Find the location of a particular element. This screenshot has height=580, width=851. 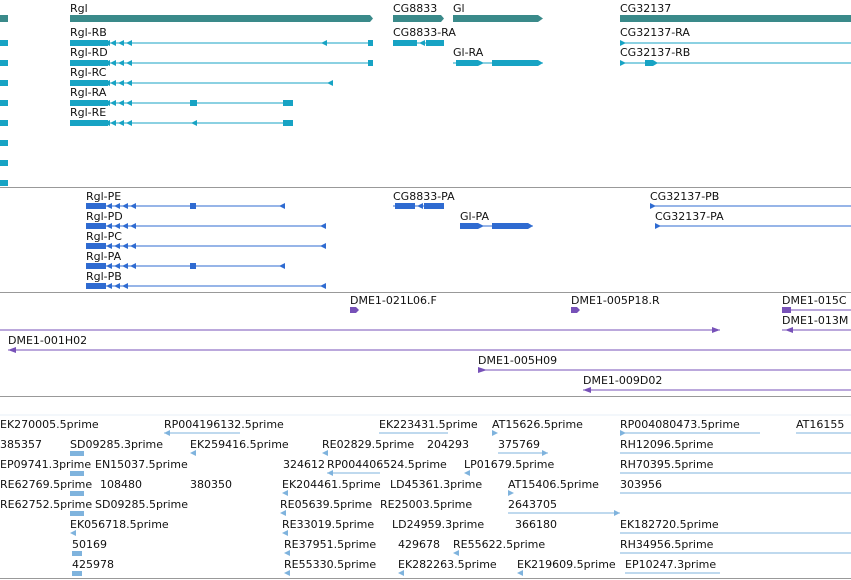

est-label: EK259416.5prime is located at coordinates (239, 444).